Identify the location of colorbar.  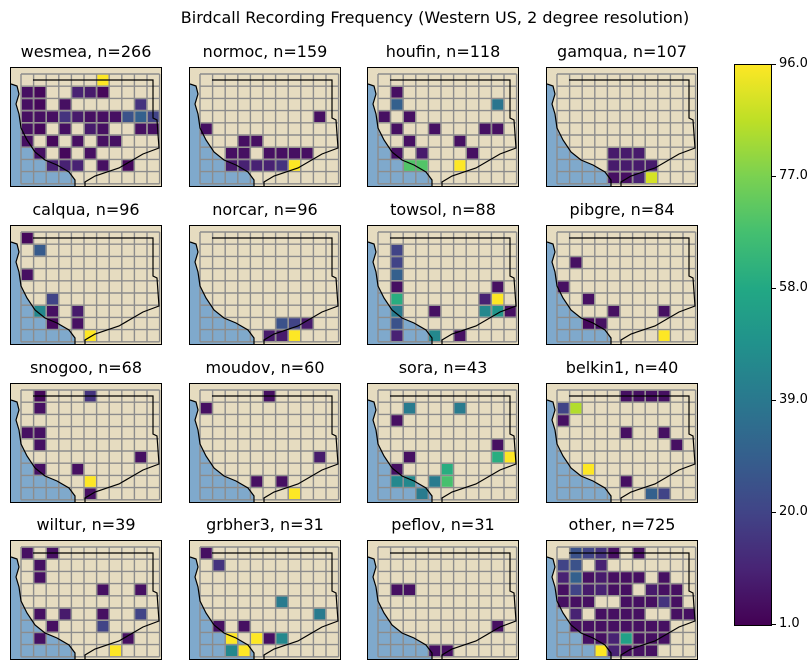
(753, 345).